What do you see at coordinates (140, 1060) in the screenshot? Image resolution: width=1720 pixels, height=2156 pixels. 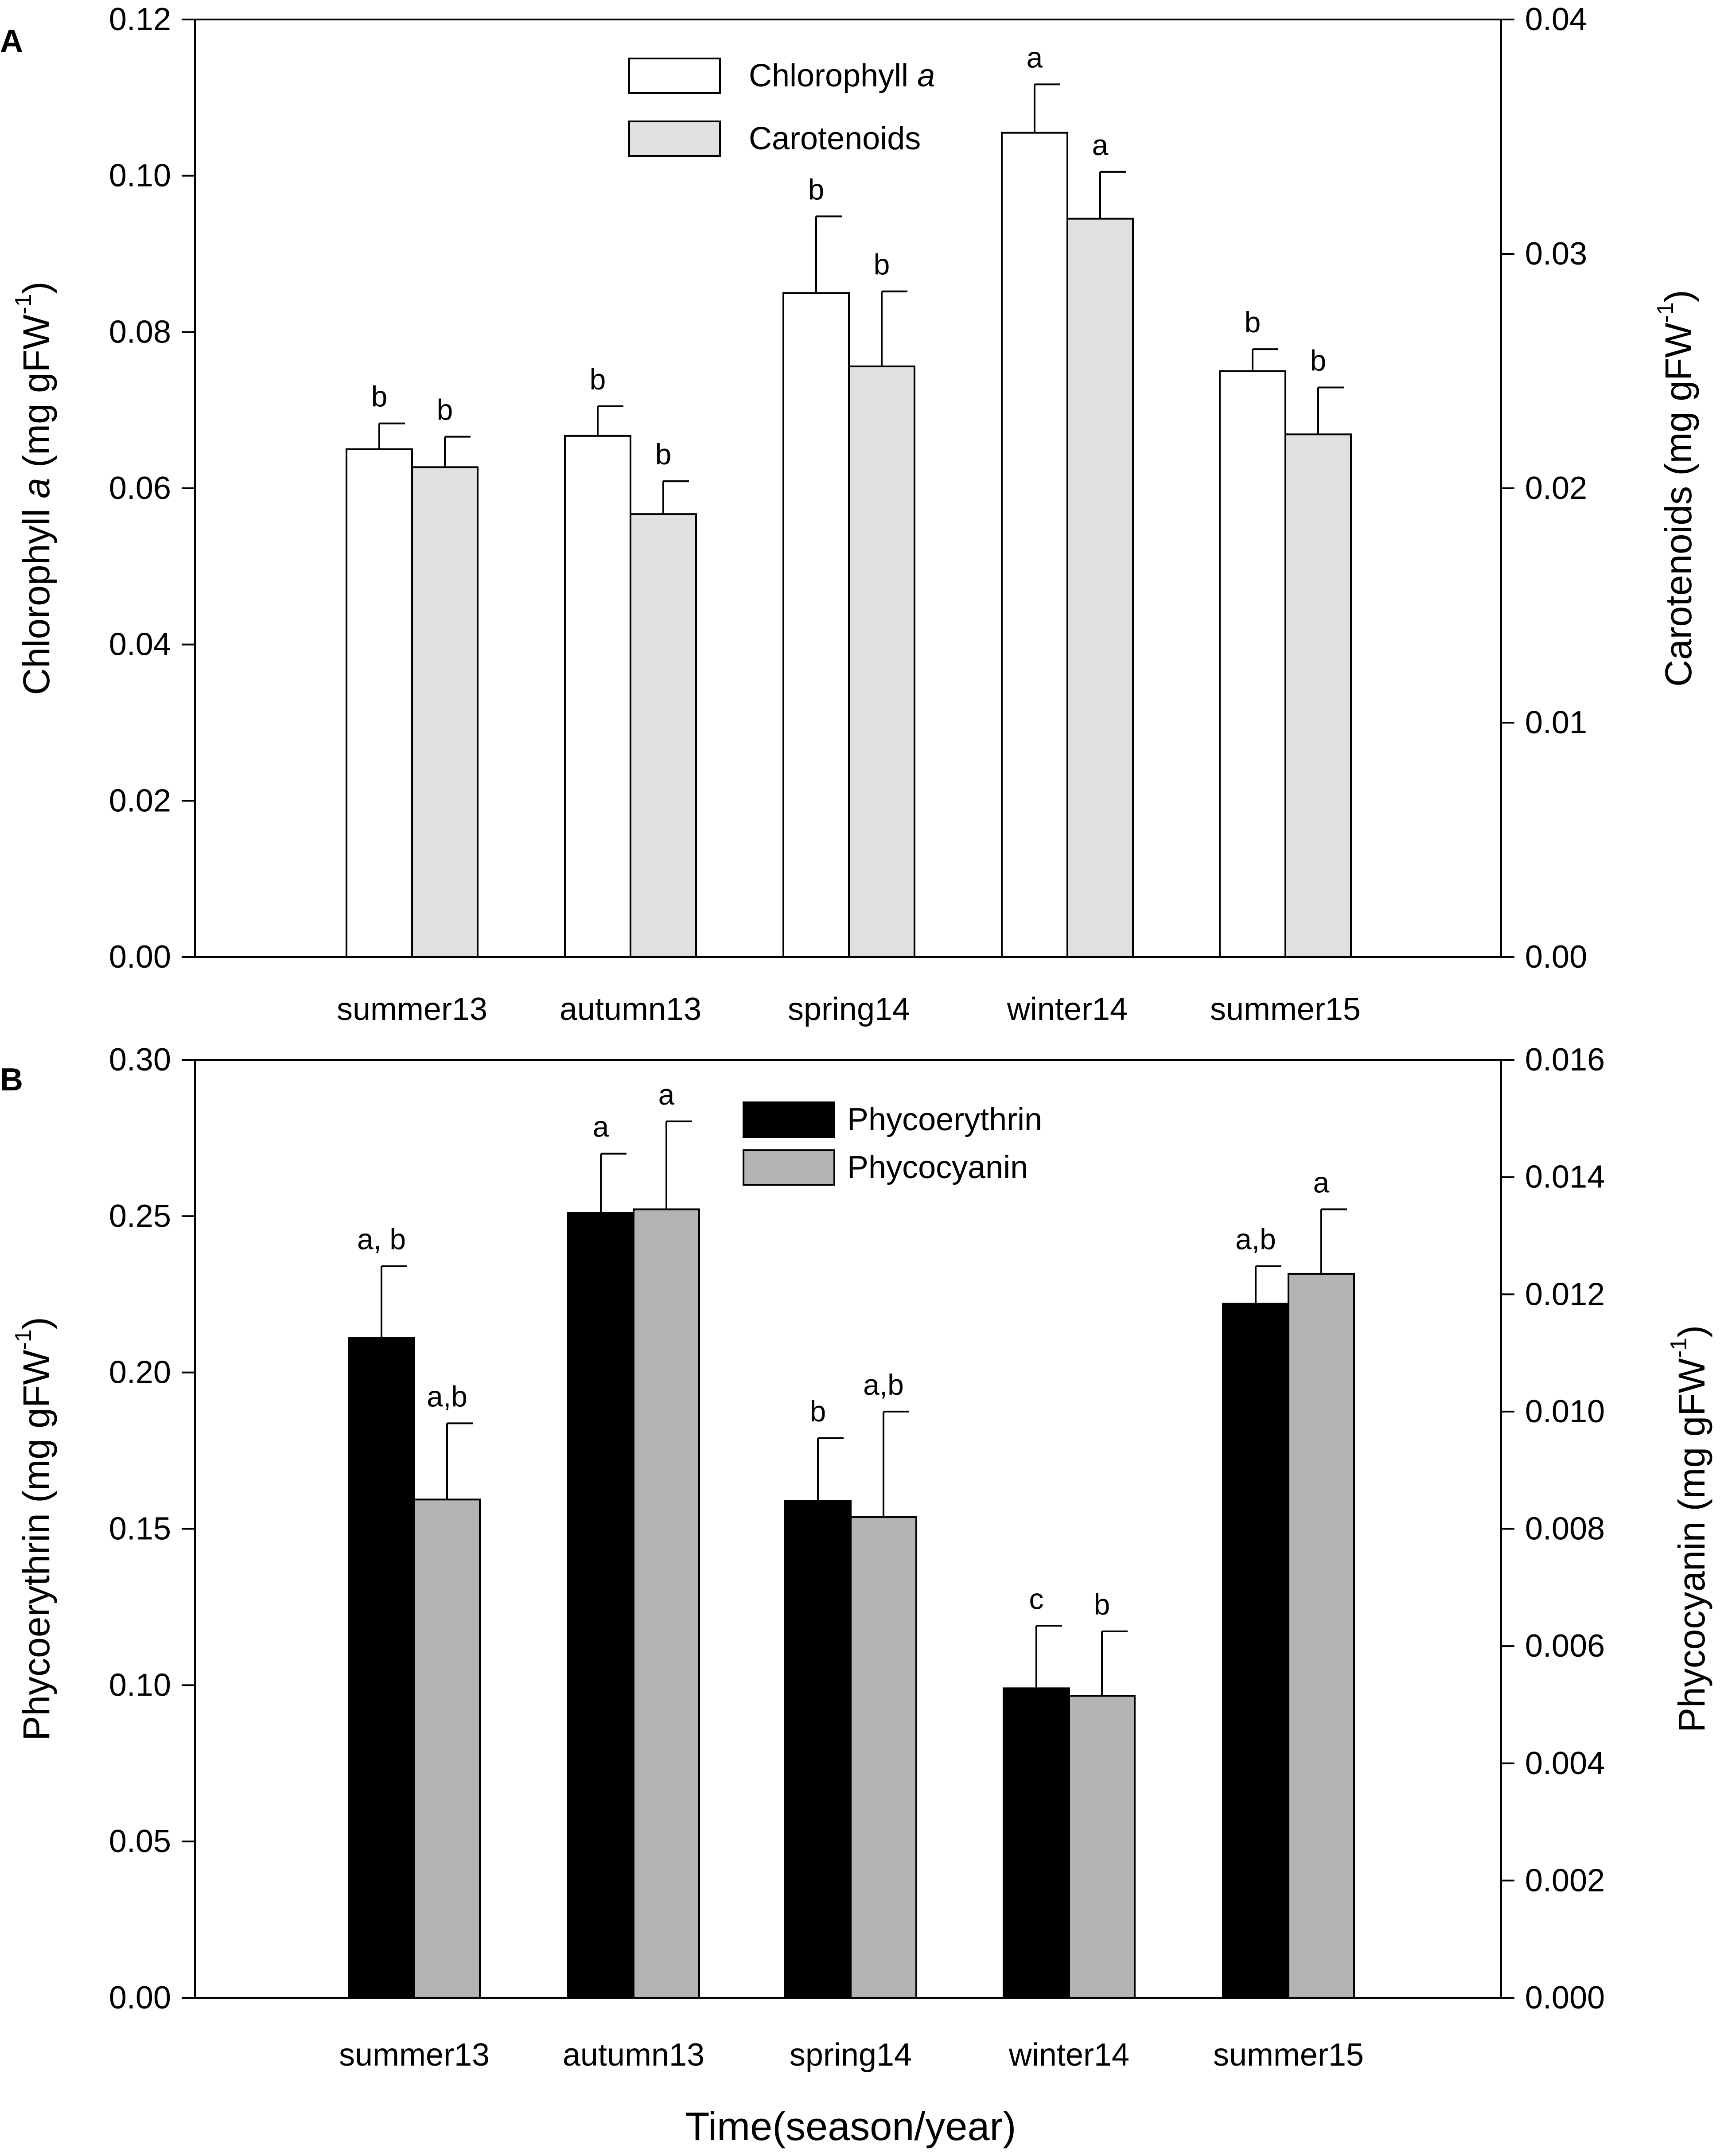 I see `y-tick-label: 0.30` at bounding box center [140, 1060].